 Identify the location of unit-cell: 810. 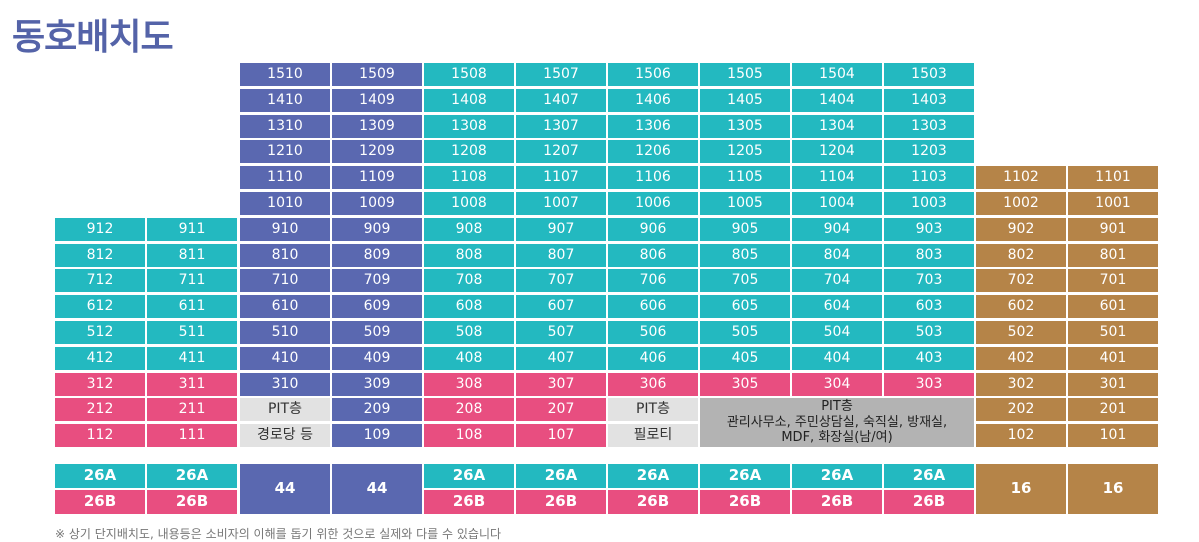
(285, 255).